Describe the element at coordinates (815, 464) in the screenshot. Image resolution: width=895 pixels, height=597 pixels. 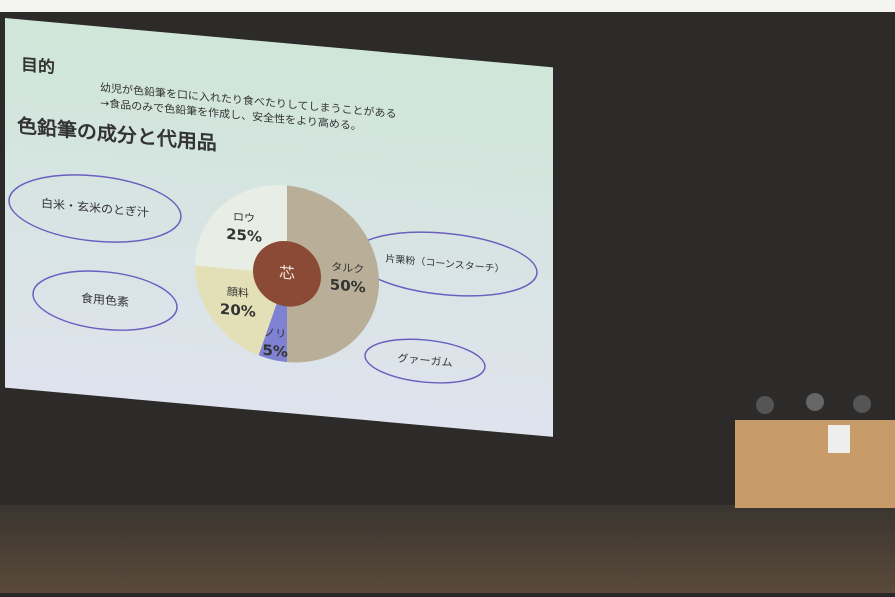
I see `podium-table` at that location.